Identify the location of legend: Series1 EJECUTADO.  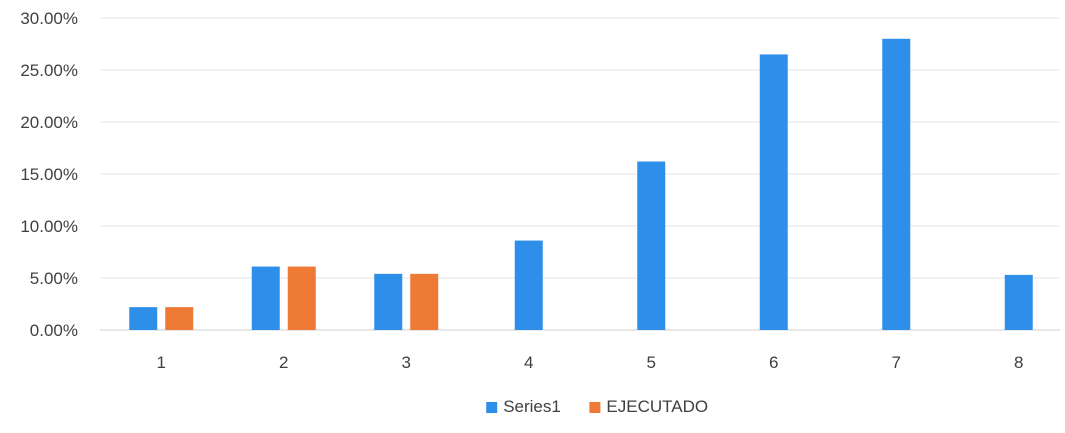
(597, 406).